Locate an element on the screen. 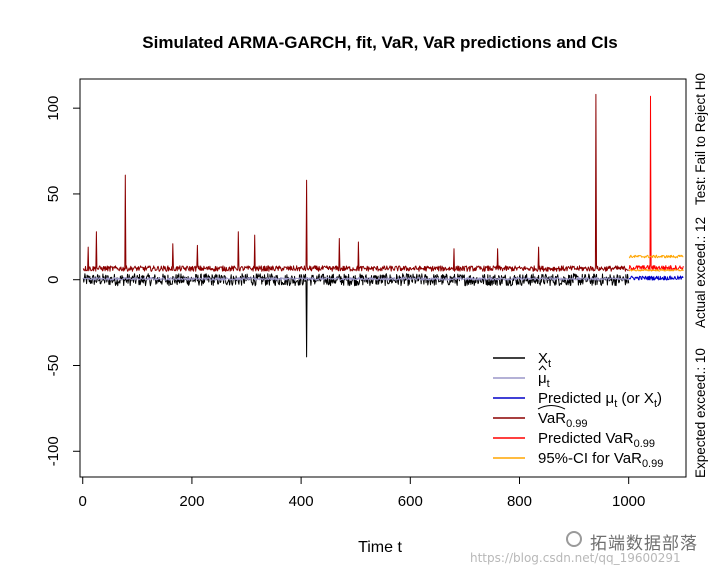 The height and width of the screenshot is (576, 720). legend-item: Predicted μt (or Xt) is located at coordinates (577, 400).